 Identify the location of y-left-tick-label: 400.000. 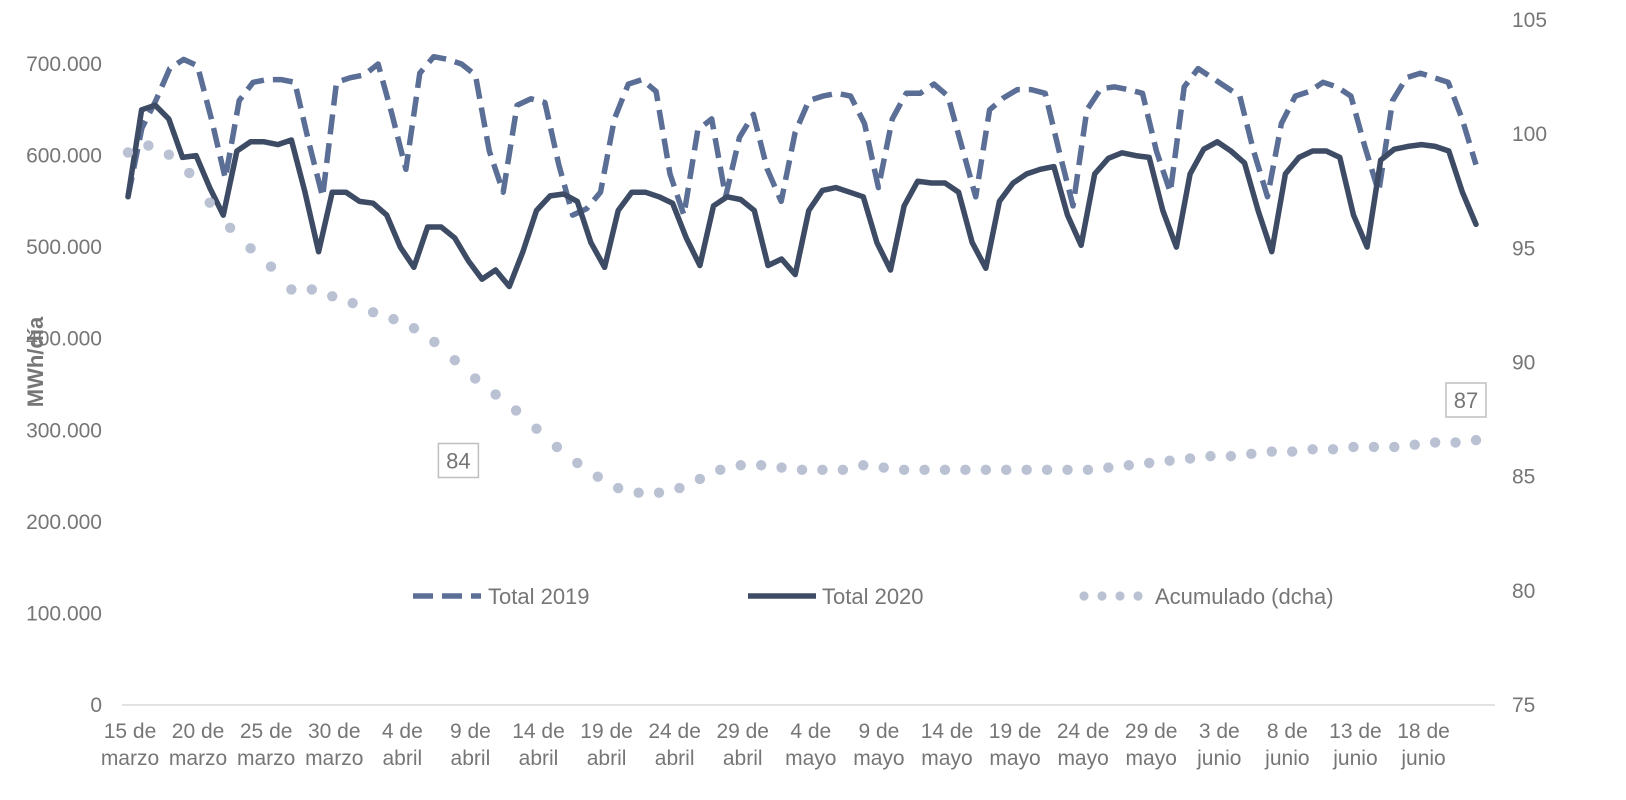
(64, 339).